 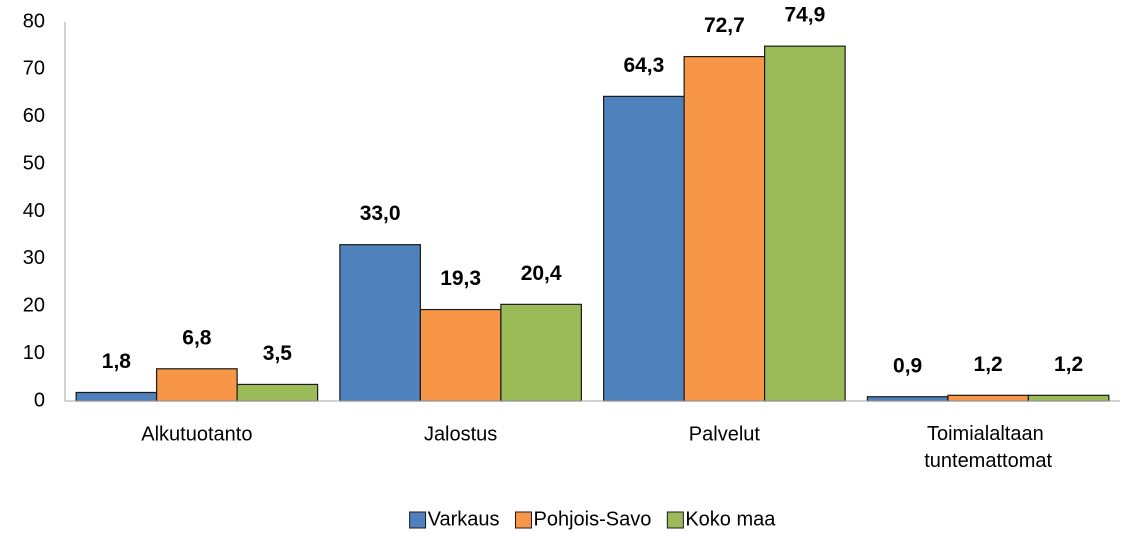 I want to click on y-tick-label: 20, so click(x=34, y=306).